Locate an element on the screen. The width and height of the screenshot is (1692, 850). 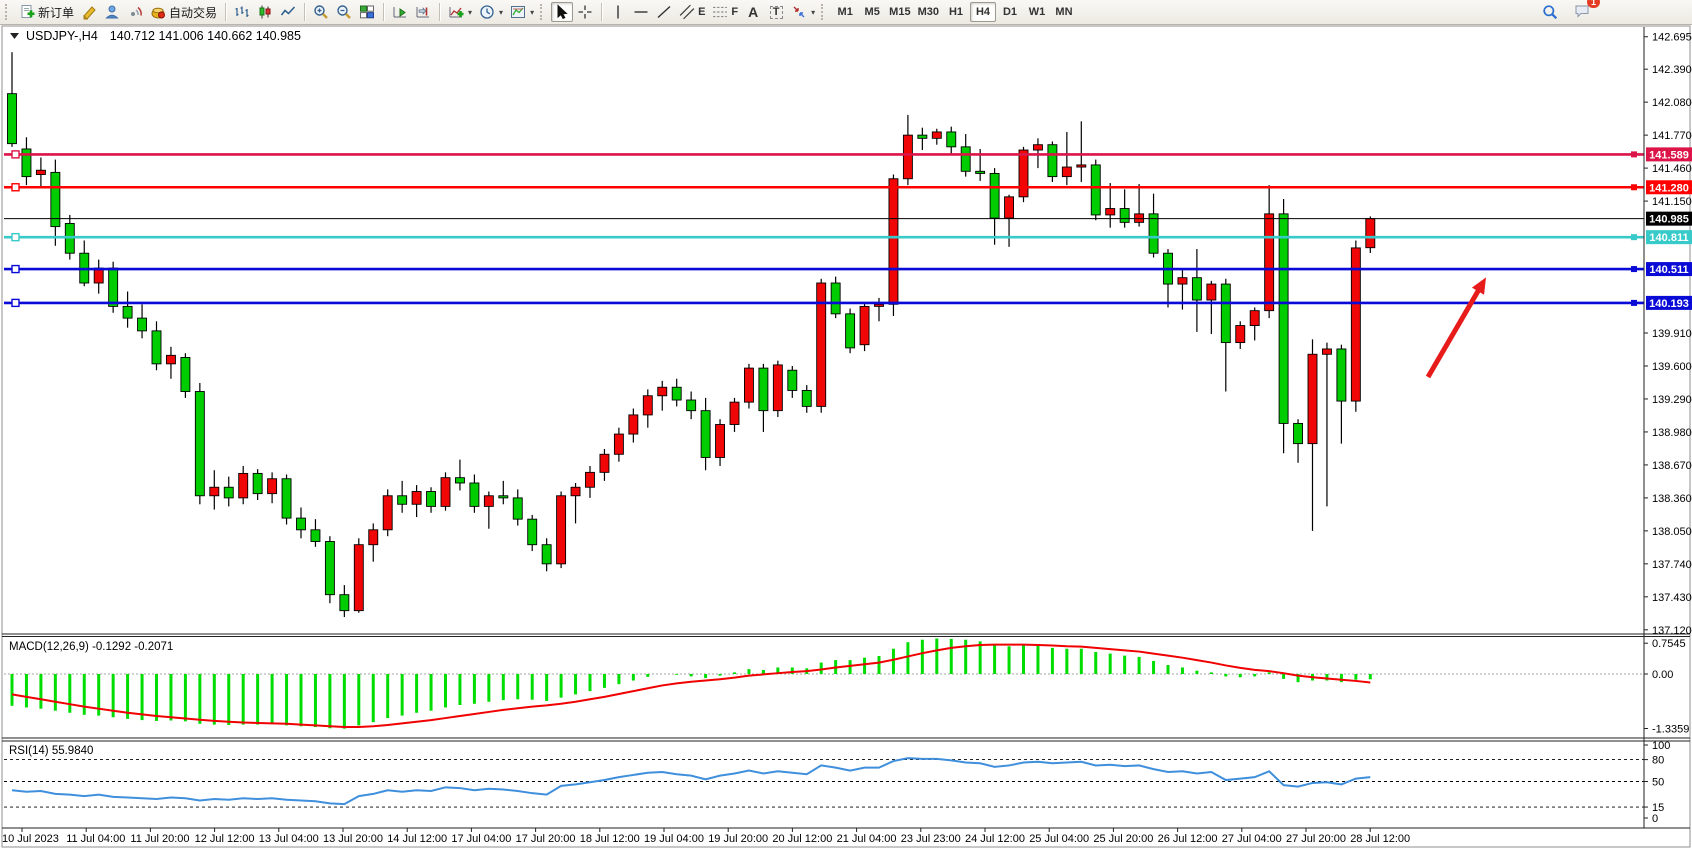
timeframe-D1: D1 is located at coordinates (1010, 12).